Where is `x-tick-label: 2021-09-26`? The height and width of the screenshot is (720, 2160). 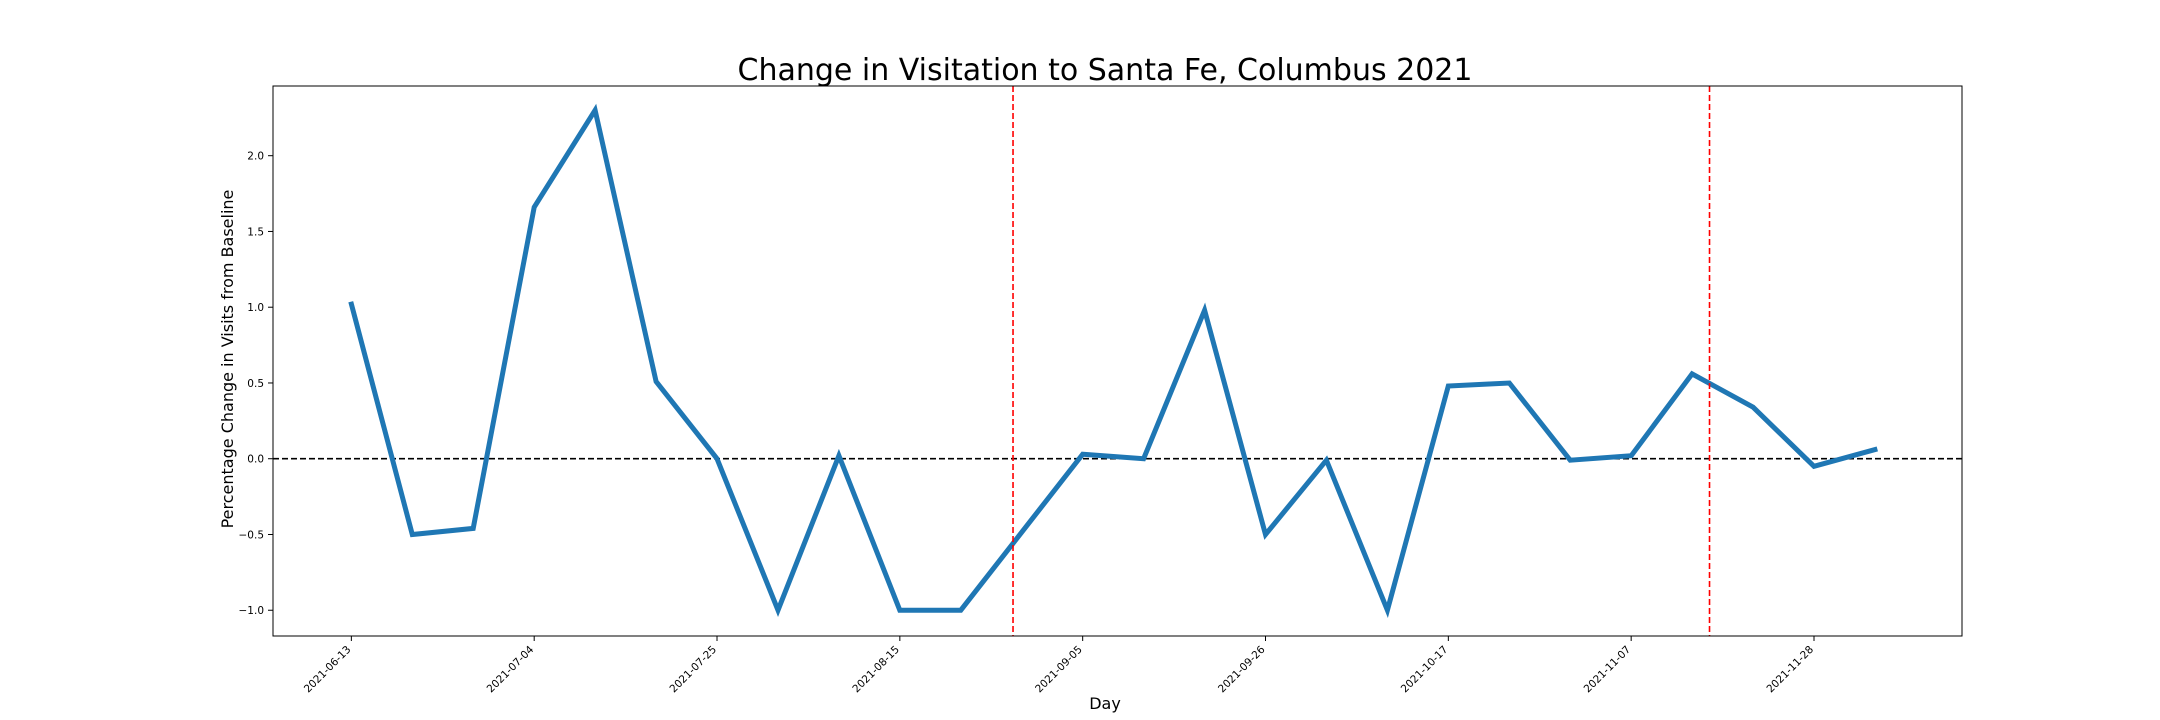 x-tick-label: 2021-09-26 is located at coordinates (1242, 669).